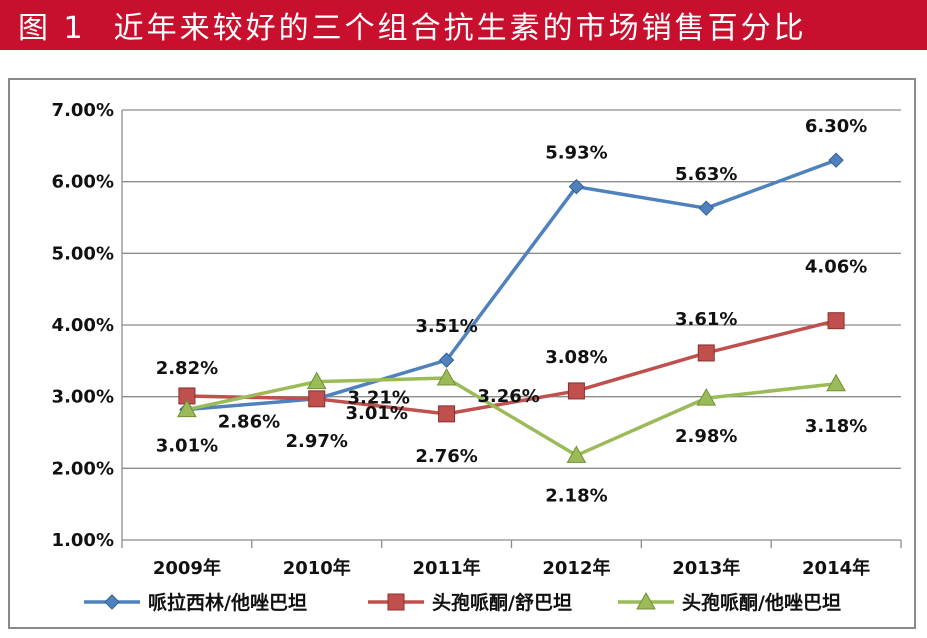 Image resolution: width=927 pixels, height=638 pixels. Describe the element at coordinates (379, 398) in the screenshot. I see `data-label: 3.21%` at that location.